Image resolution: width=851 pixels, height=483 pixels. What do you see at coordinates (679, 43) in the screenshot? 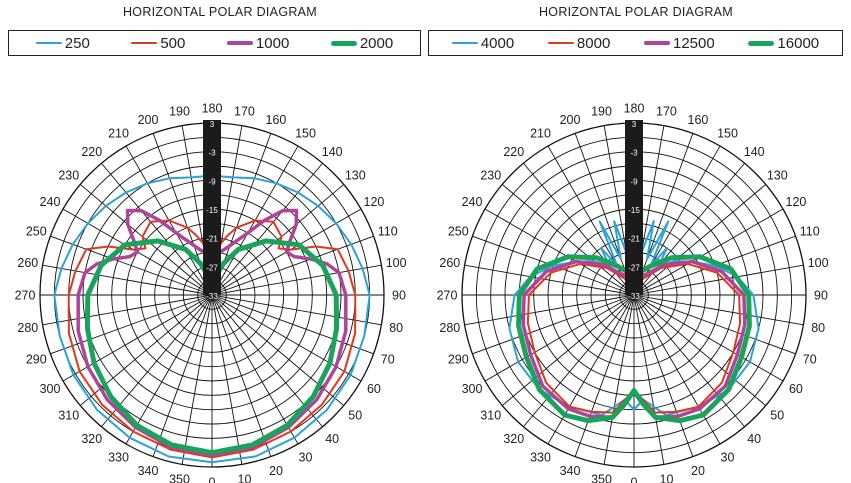
I see `legend-item: 12500` at bounding box center [679, 43].